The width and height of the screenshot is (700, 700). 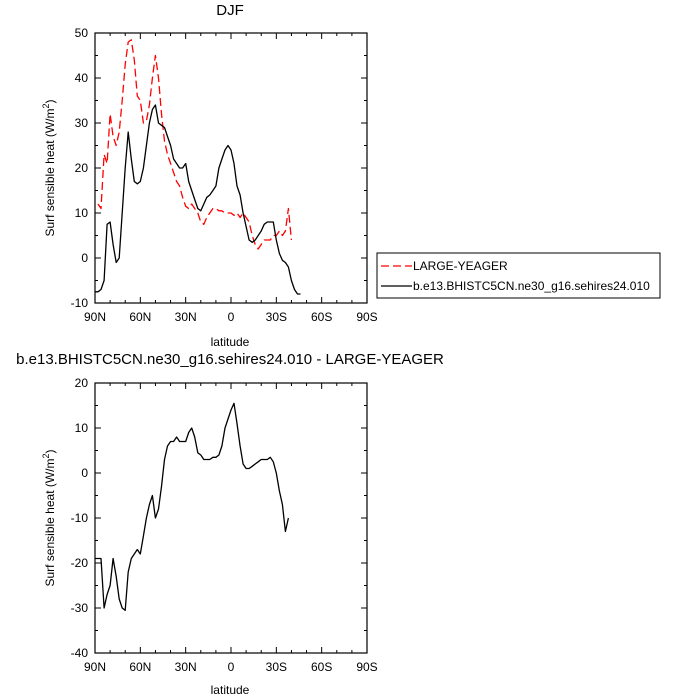 I want to click on bottom-xtick-label: 30N, so click(x=186, y=667).